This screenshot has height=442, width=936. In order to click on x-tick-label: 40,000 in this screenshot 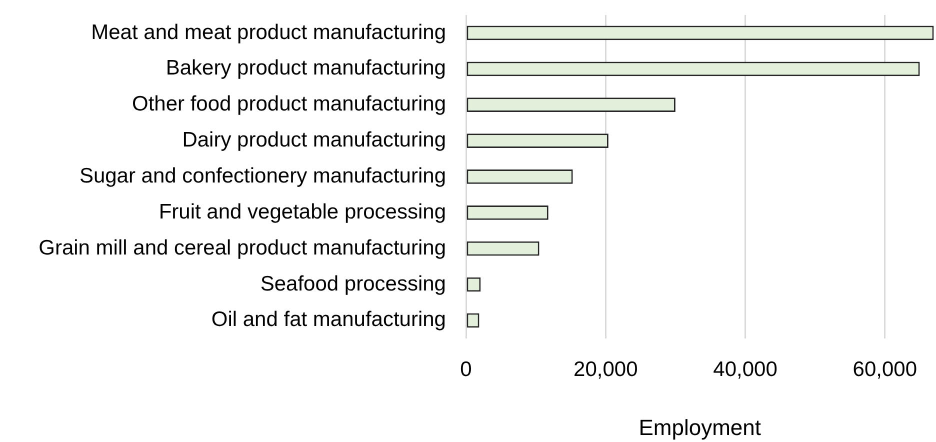, I will do `click(745, 369)`.